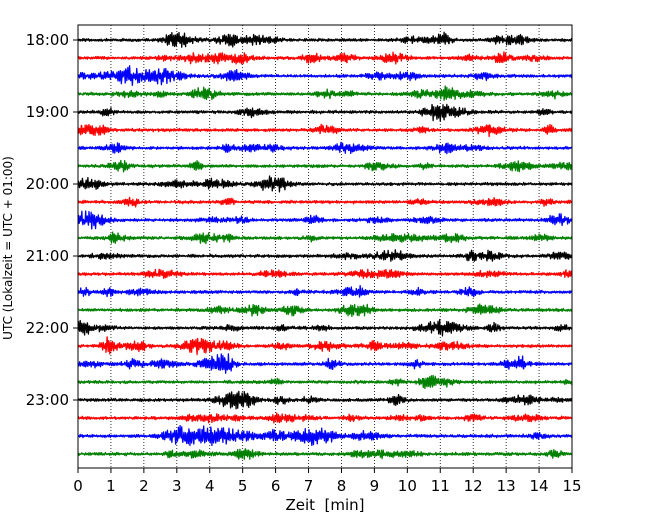  What do you see at coordinates (342, 486) in the screenshot?
I see `x-tick-label: 8` at bounding box center [342, 486].